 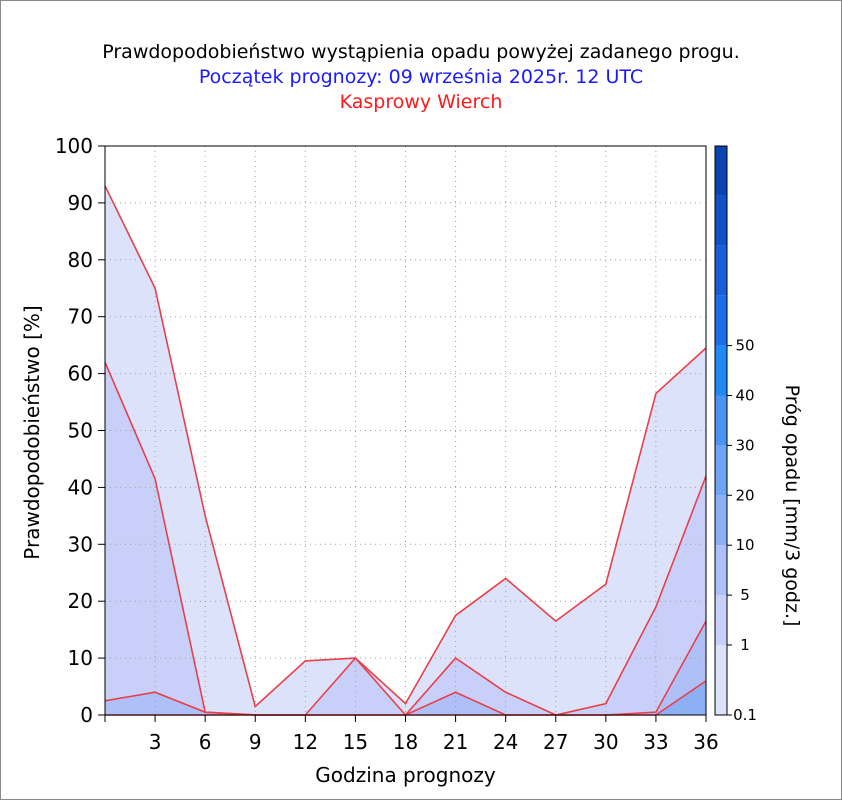 What do you see at coordinates (86, 715) in the screenshot?
I see `y-tick-label: 0` at bounding box center [86, 715].